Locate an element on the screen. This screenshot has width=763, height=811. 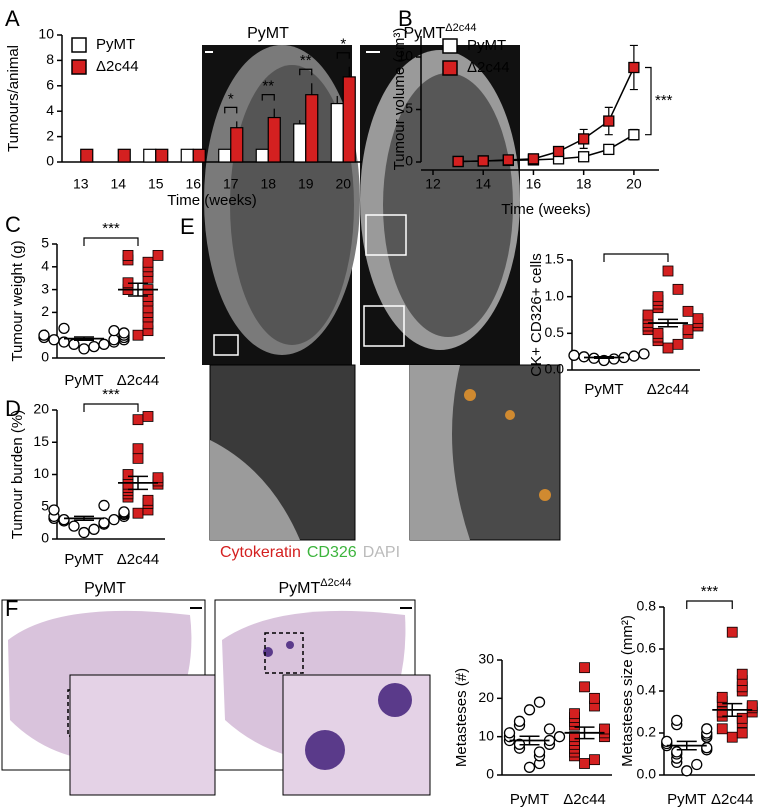
y-tick-label: 0 is located at coordinates (50, 161).